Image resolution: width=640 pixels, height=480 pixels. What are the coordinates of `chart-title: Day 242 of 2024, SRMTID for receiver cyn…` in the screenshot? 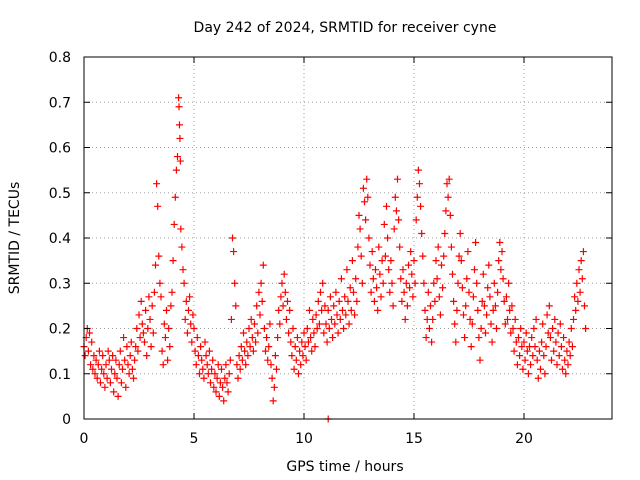 It's located at (345, 28).